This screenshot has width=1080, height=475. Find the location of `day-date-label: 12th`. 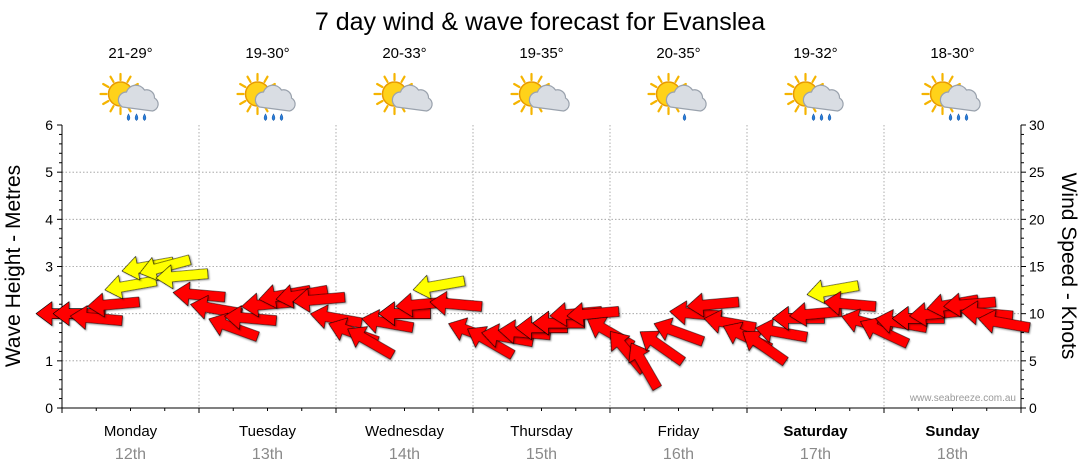

day-date-label: 12th is located at coordinates (130, 454).